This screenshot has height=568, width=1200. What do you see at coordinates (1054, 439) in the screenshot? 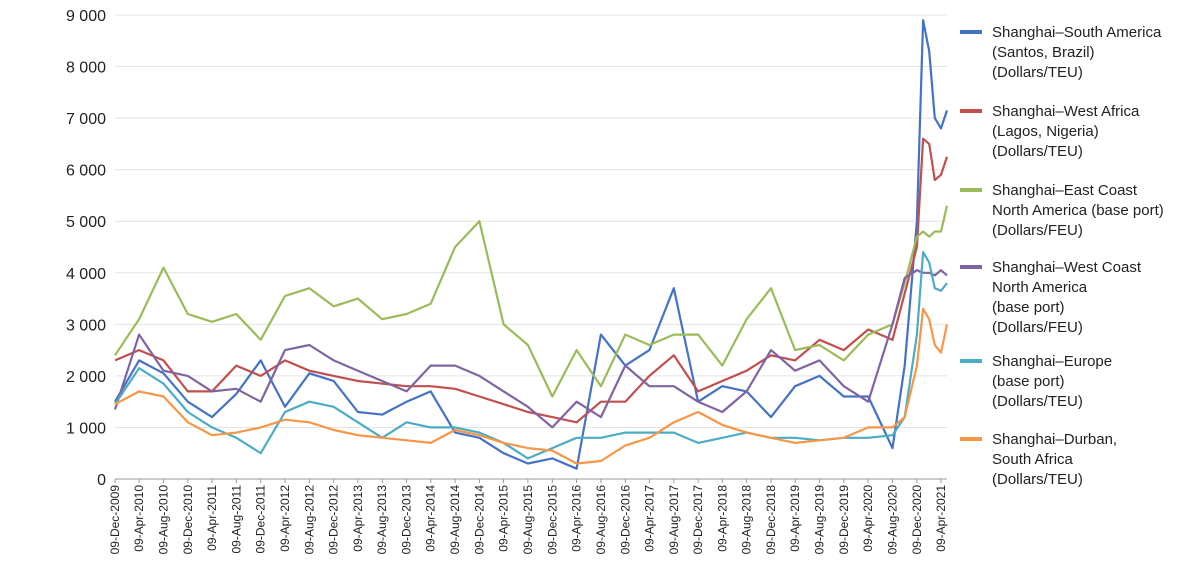
I see `legend-label: Shanghai–Durban,` at bounding box center [1054, 439].